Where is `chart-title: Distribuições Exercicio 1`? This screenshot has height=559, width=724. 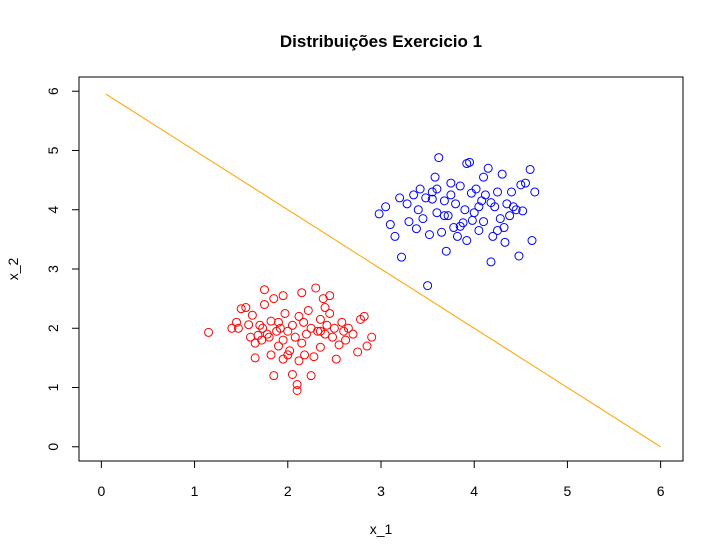 chart-title: Distribuições Exercicio 1 is located at coordinates (381, 41).